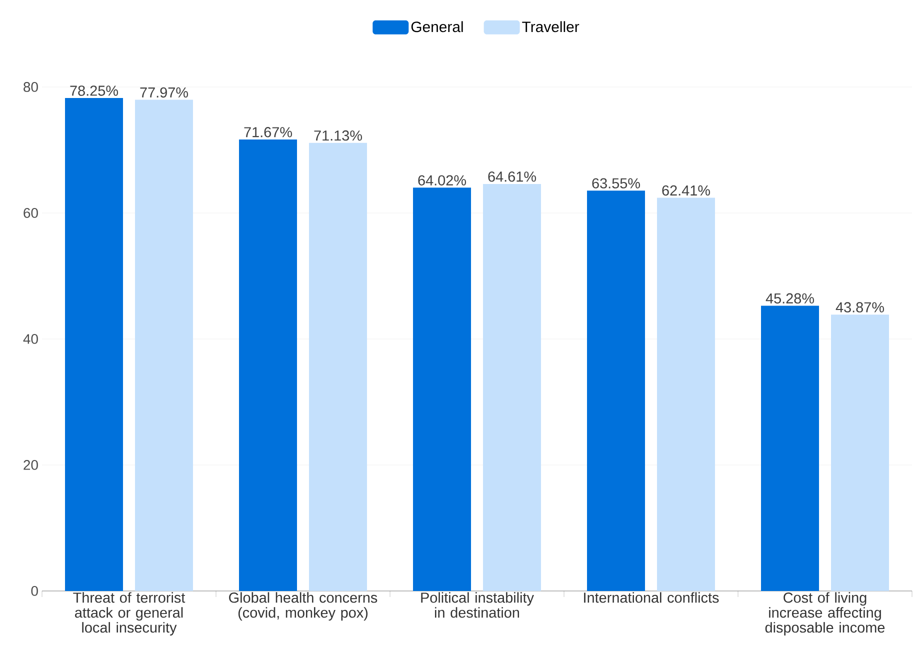 The image size is (914, 669). What do you see at coordinates (31, 465) in the screenshot?
I see `y-tick-label: 20` at bounding box center [31, 465].